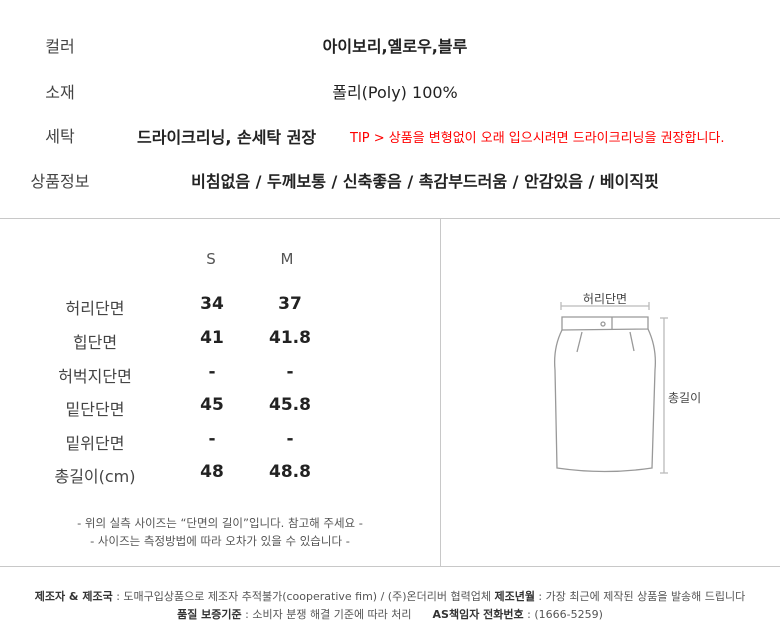  I want to click on size-value: 41.8, so click(290, 338).